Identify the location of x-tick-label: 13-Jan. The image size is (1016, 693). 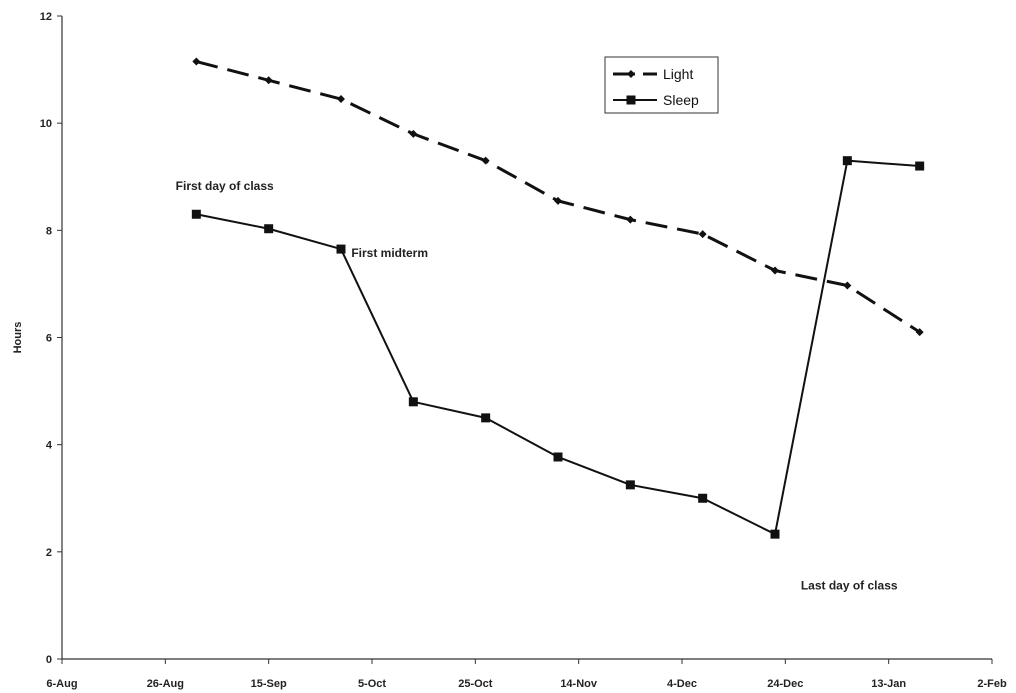
(888, 684).